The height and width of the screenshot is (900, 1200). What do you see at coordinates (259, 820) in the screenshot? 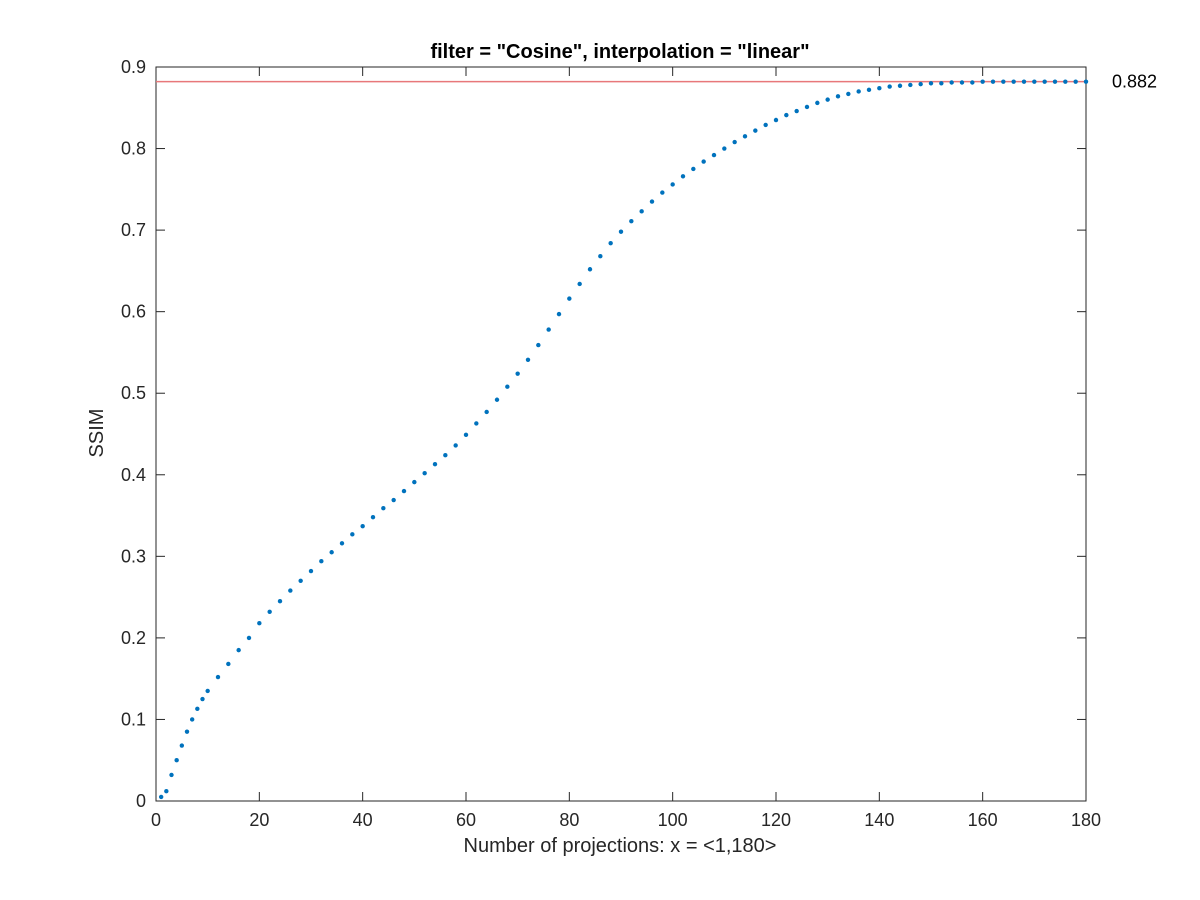
I see `x-tick-label: 20` at bounding box center [259, 820].